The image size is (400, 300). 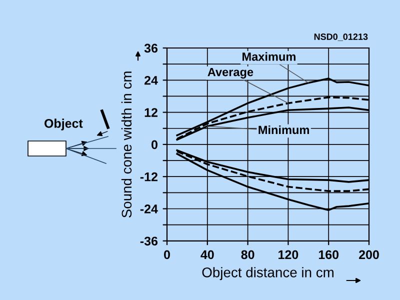 I want to click on text: NSD0_01213, so click(x=341, y=37).